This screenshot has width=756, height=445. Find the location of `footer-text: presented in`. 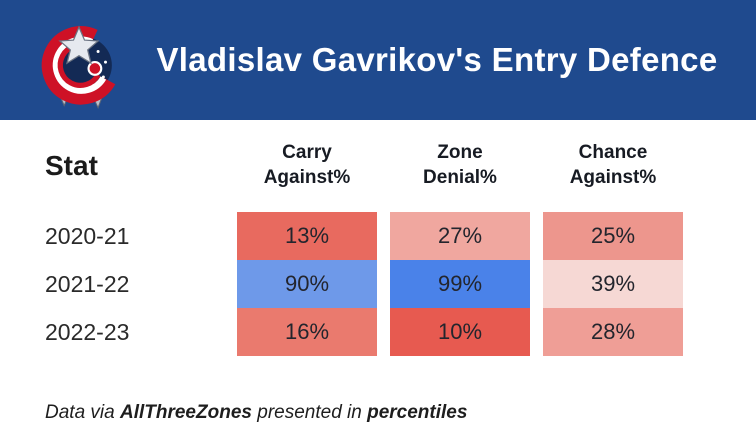

footer-text: presented in is located at coordinates (309, 412).